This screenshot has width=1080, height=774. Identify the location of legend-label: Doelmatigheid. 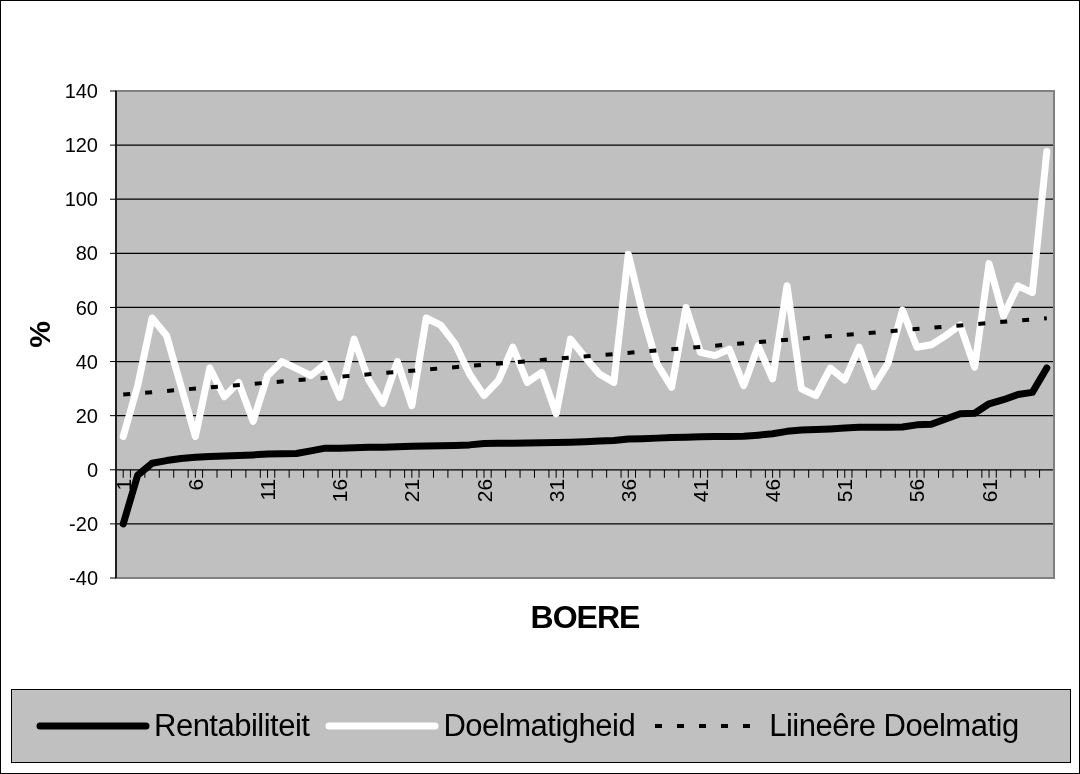
(539, 726).